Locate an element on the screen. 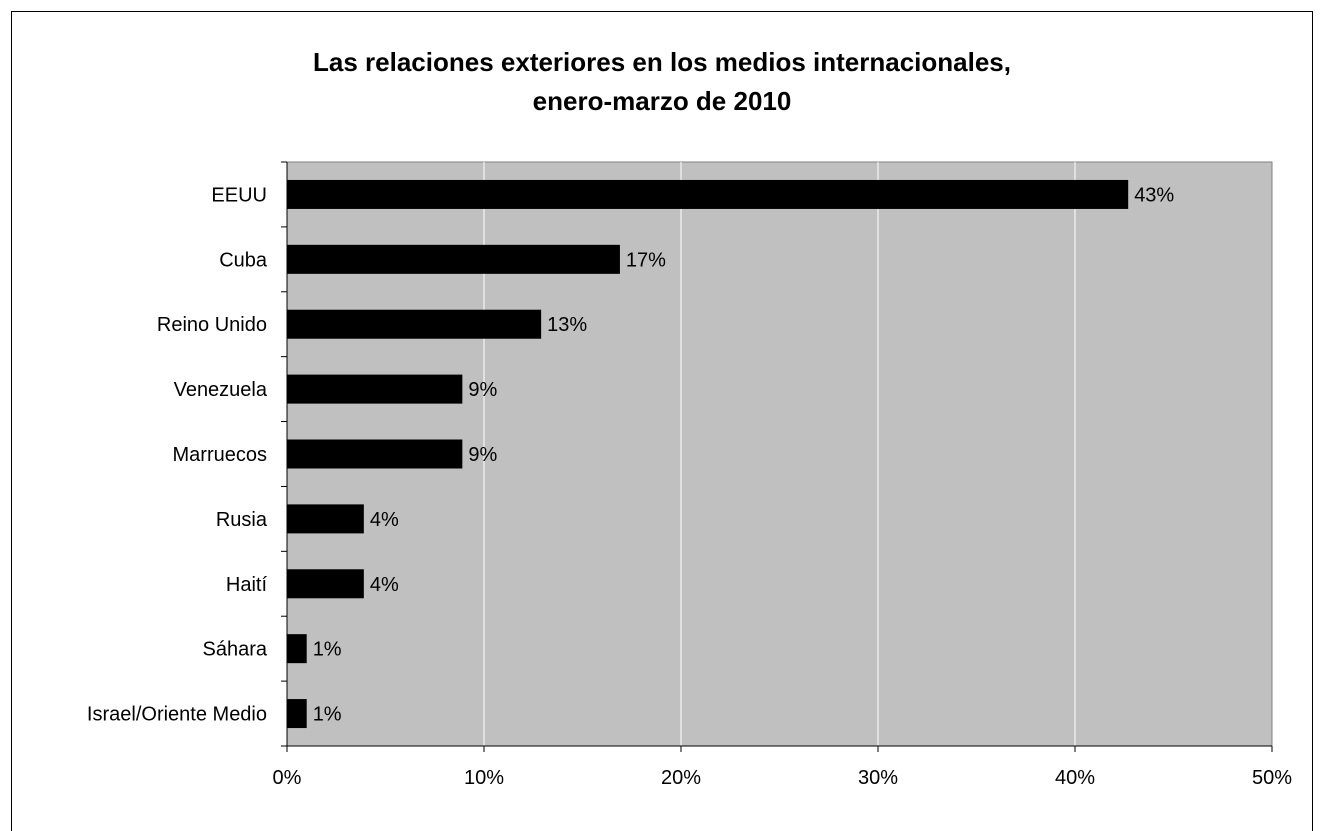  x-tick-label: 50% is located at coordinates (1272, 778).